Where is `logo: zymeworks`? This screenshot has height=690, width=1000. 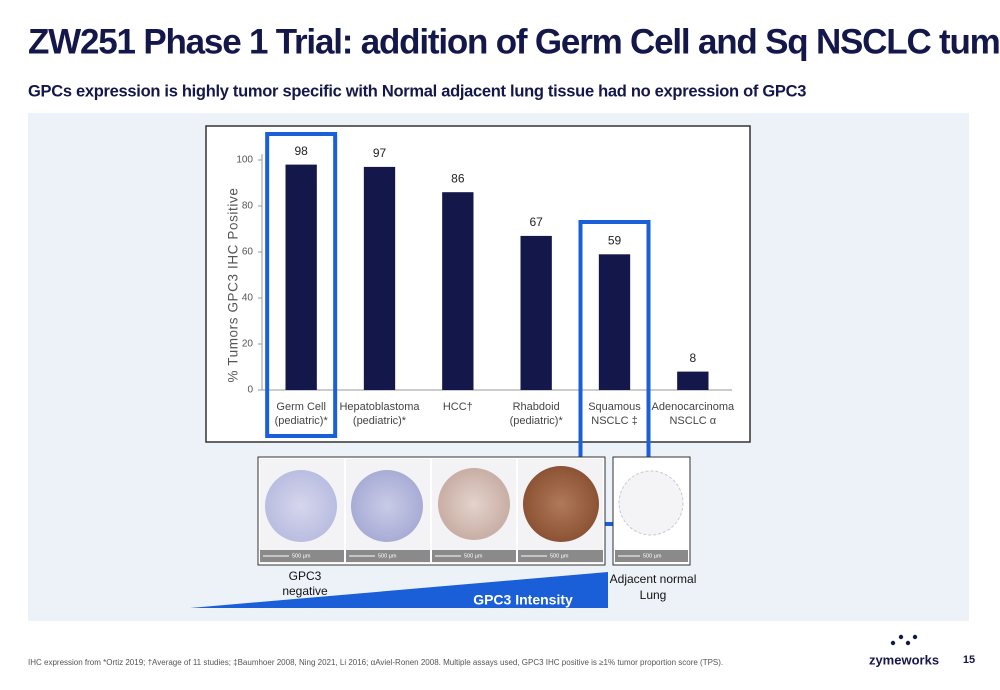 logo: zymeworks is located at coordinates (904, 650).